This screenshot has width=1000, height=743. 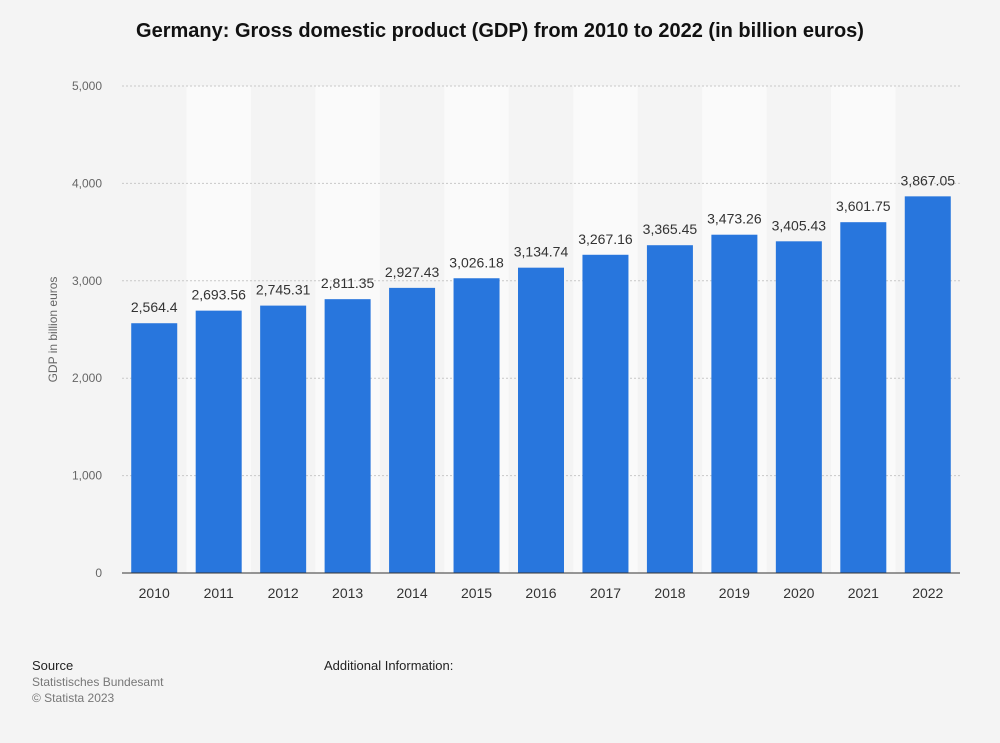 What do you see at coordinates (218, 295) in the screenshot?
I see `value-label: 2,693.56` at bounding box center [218, 295].